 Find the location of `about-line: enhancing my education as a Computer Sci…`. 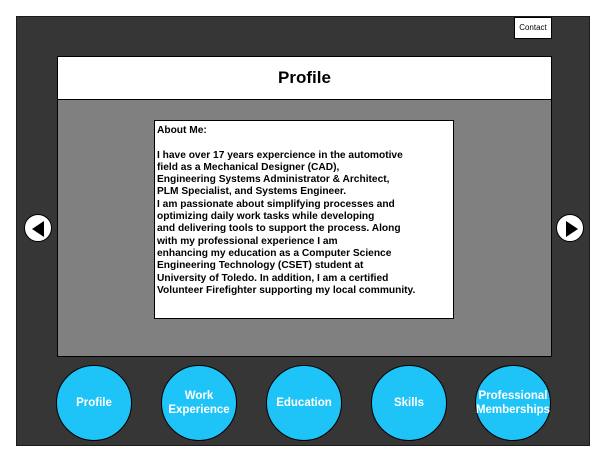

about-line: enhancing my education as a Computer Sci… is located at coordinates (274, 253).